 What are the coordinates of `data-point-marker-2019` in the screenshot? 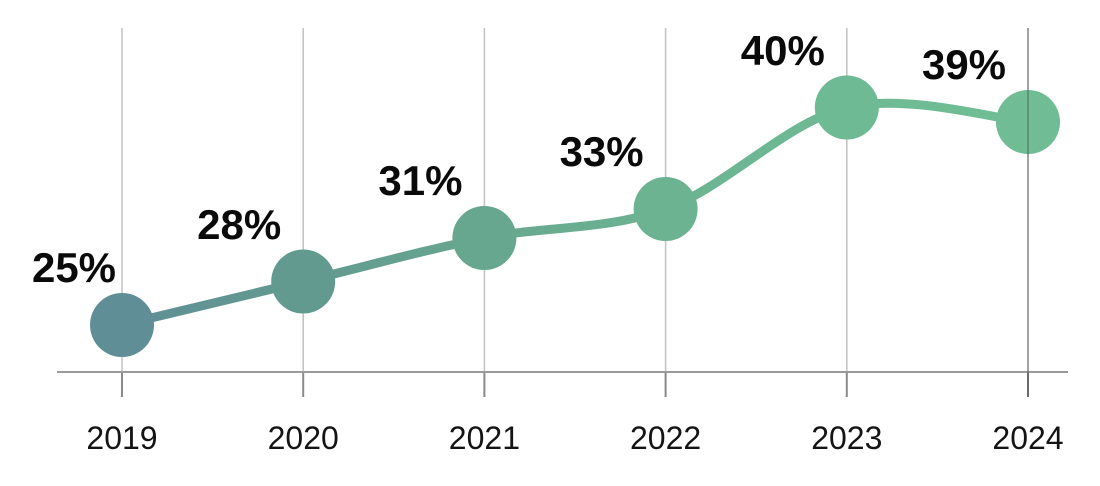 It's located at (122, 325).